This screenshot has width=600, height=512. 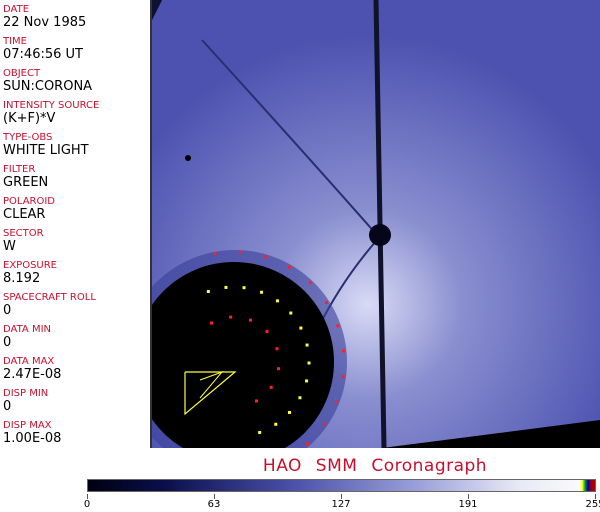 What do you see at coordinates (341, 504) in the screenshot?
I see `colorbar-tick-label: 127` at bounding box center [341, 504].